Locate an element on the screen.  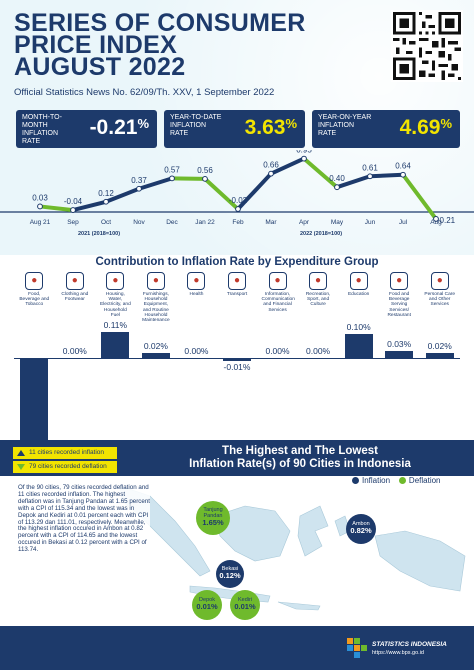
house-icon: ● is located at coordinates (115, 281).